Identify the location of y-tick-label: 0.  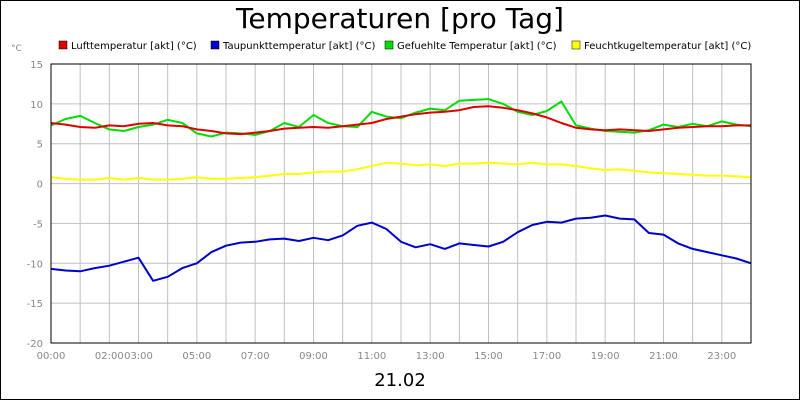
(40, 185).